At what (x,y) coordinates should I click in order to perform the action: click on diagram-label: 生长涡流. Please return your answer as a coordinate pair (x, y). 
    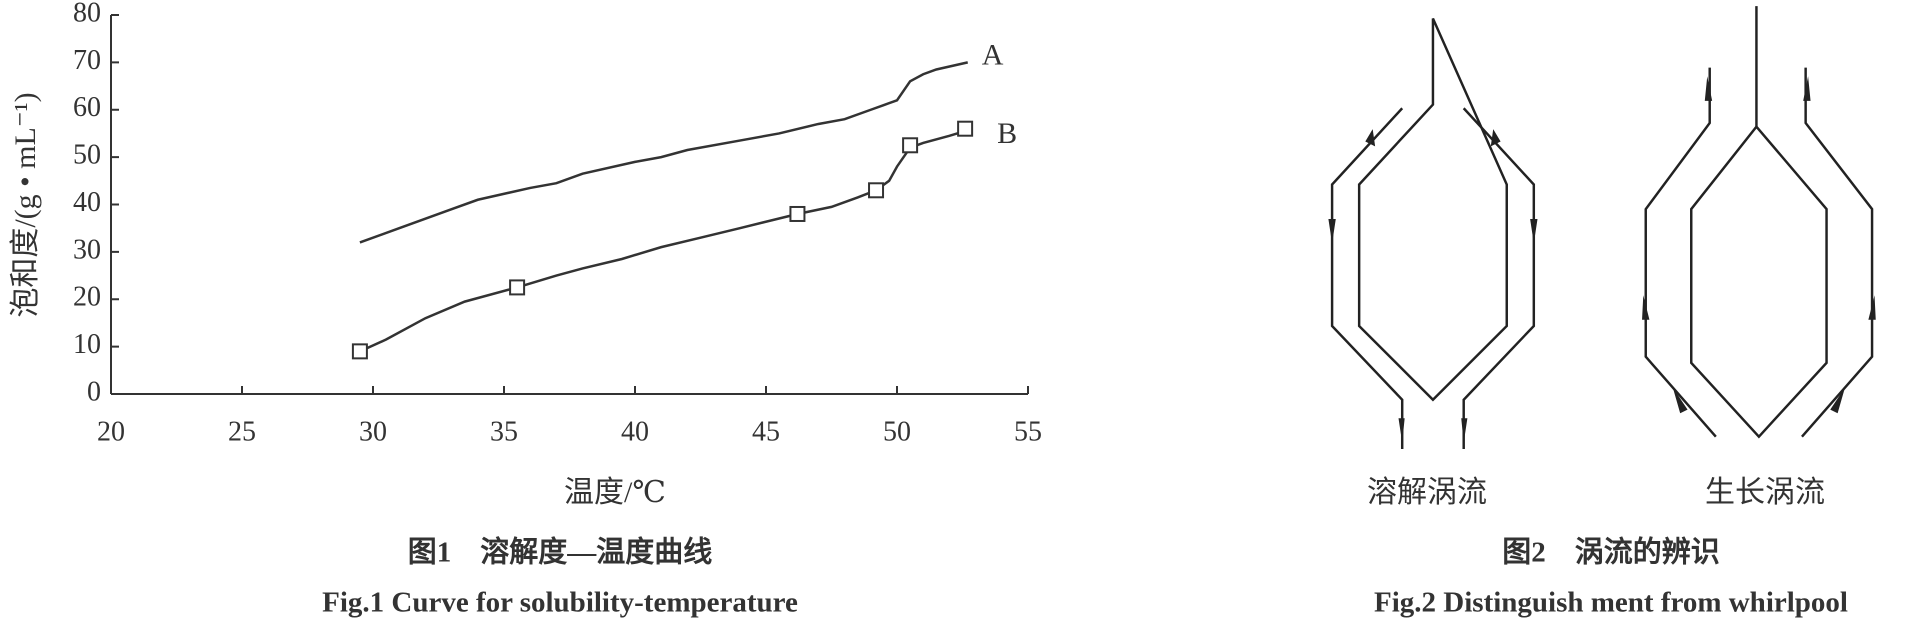
    Looking at the image, I should click on (1765, 492).